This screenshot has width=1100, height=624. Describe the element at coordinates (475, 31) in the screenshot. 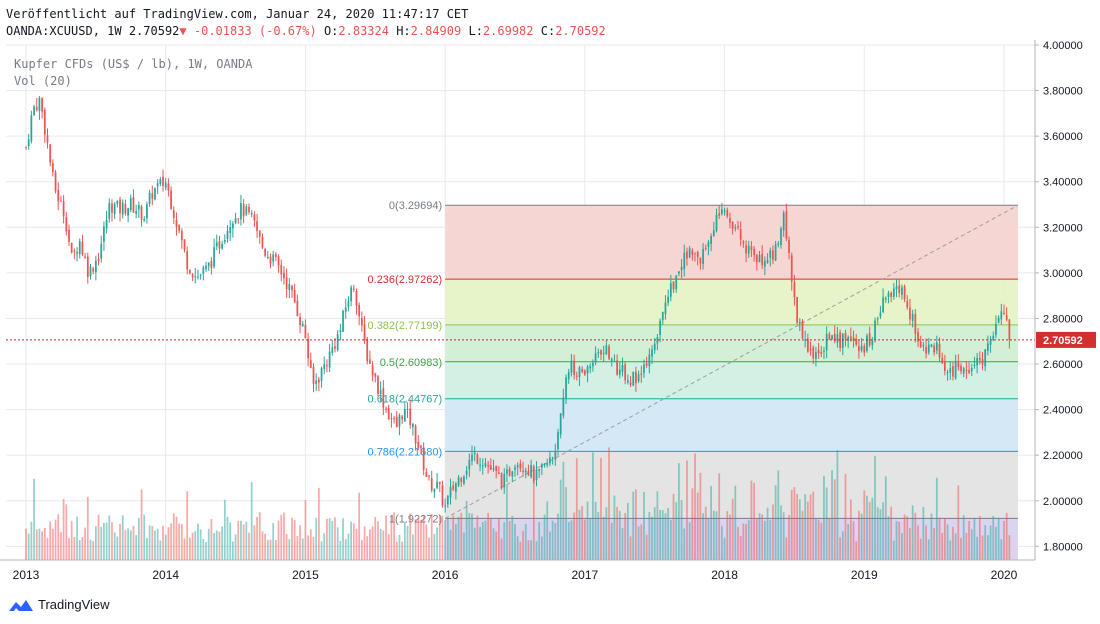

I see `low-label: L:` at that location.